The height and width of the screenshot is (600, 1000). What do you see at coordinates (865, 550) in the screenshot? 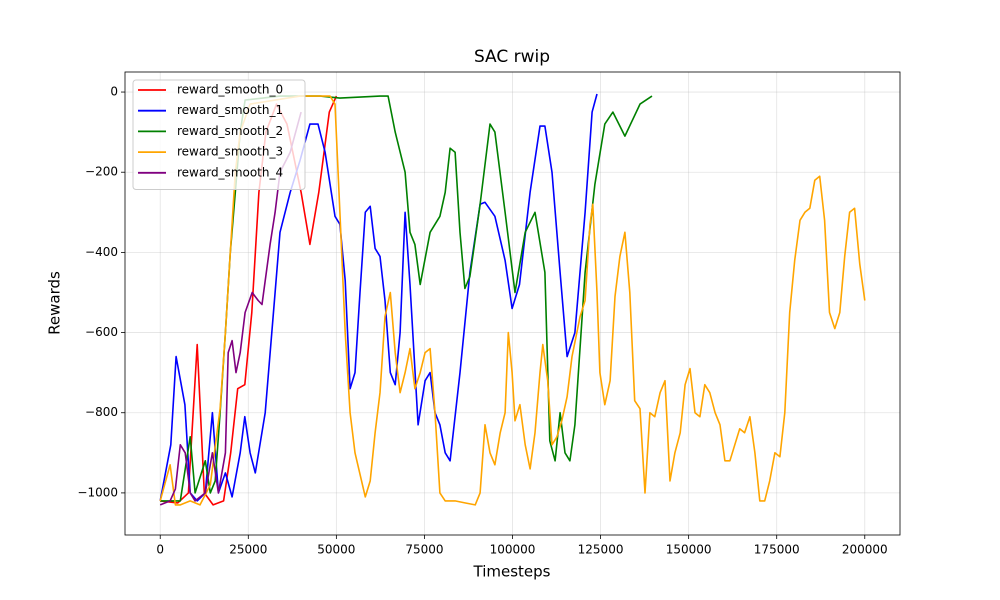
I see `x-tick-label: 200000` at bounding box center [865, 550].